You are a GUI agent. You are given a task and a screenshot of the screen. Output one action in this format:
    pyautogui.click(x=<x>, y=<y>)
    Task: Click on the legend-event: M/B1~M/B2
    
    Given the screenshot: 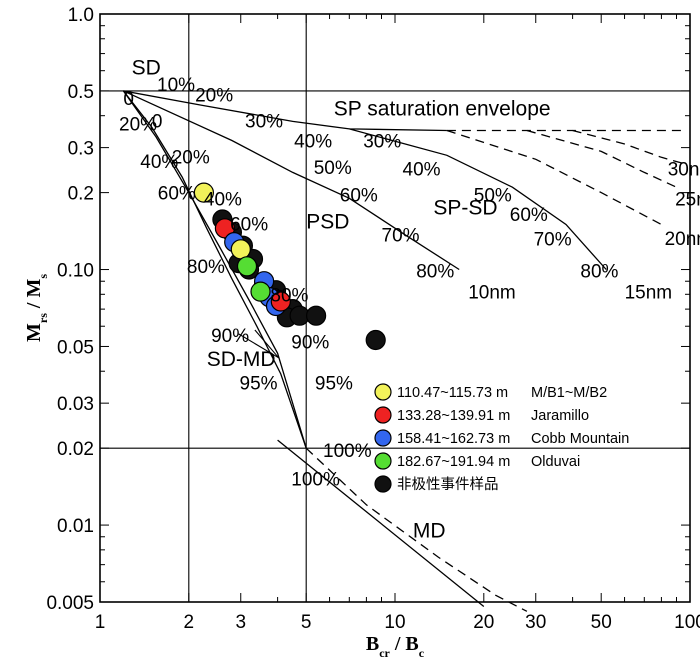 What is the action you would take?
    pyautogui.click(x=569, y=393)
    